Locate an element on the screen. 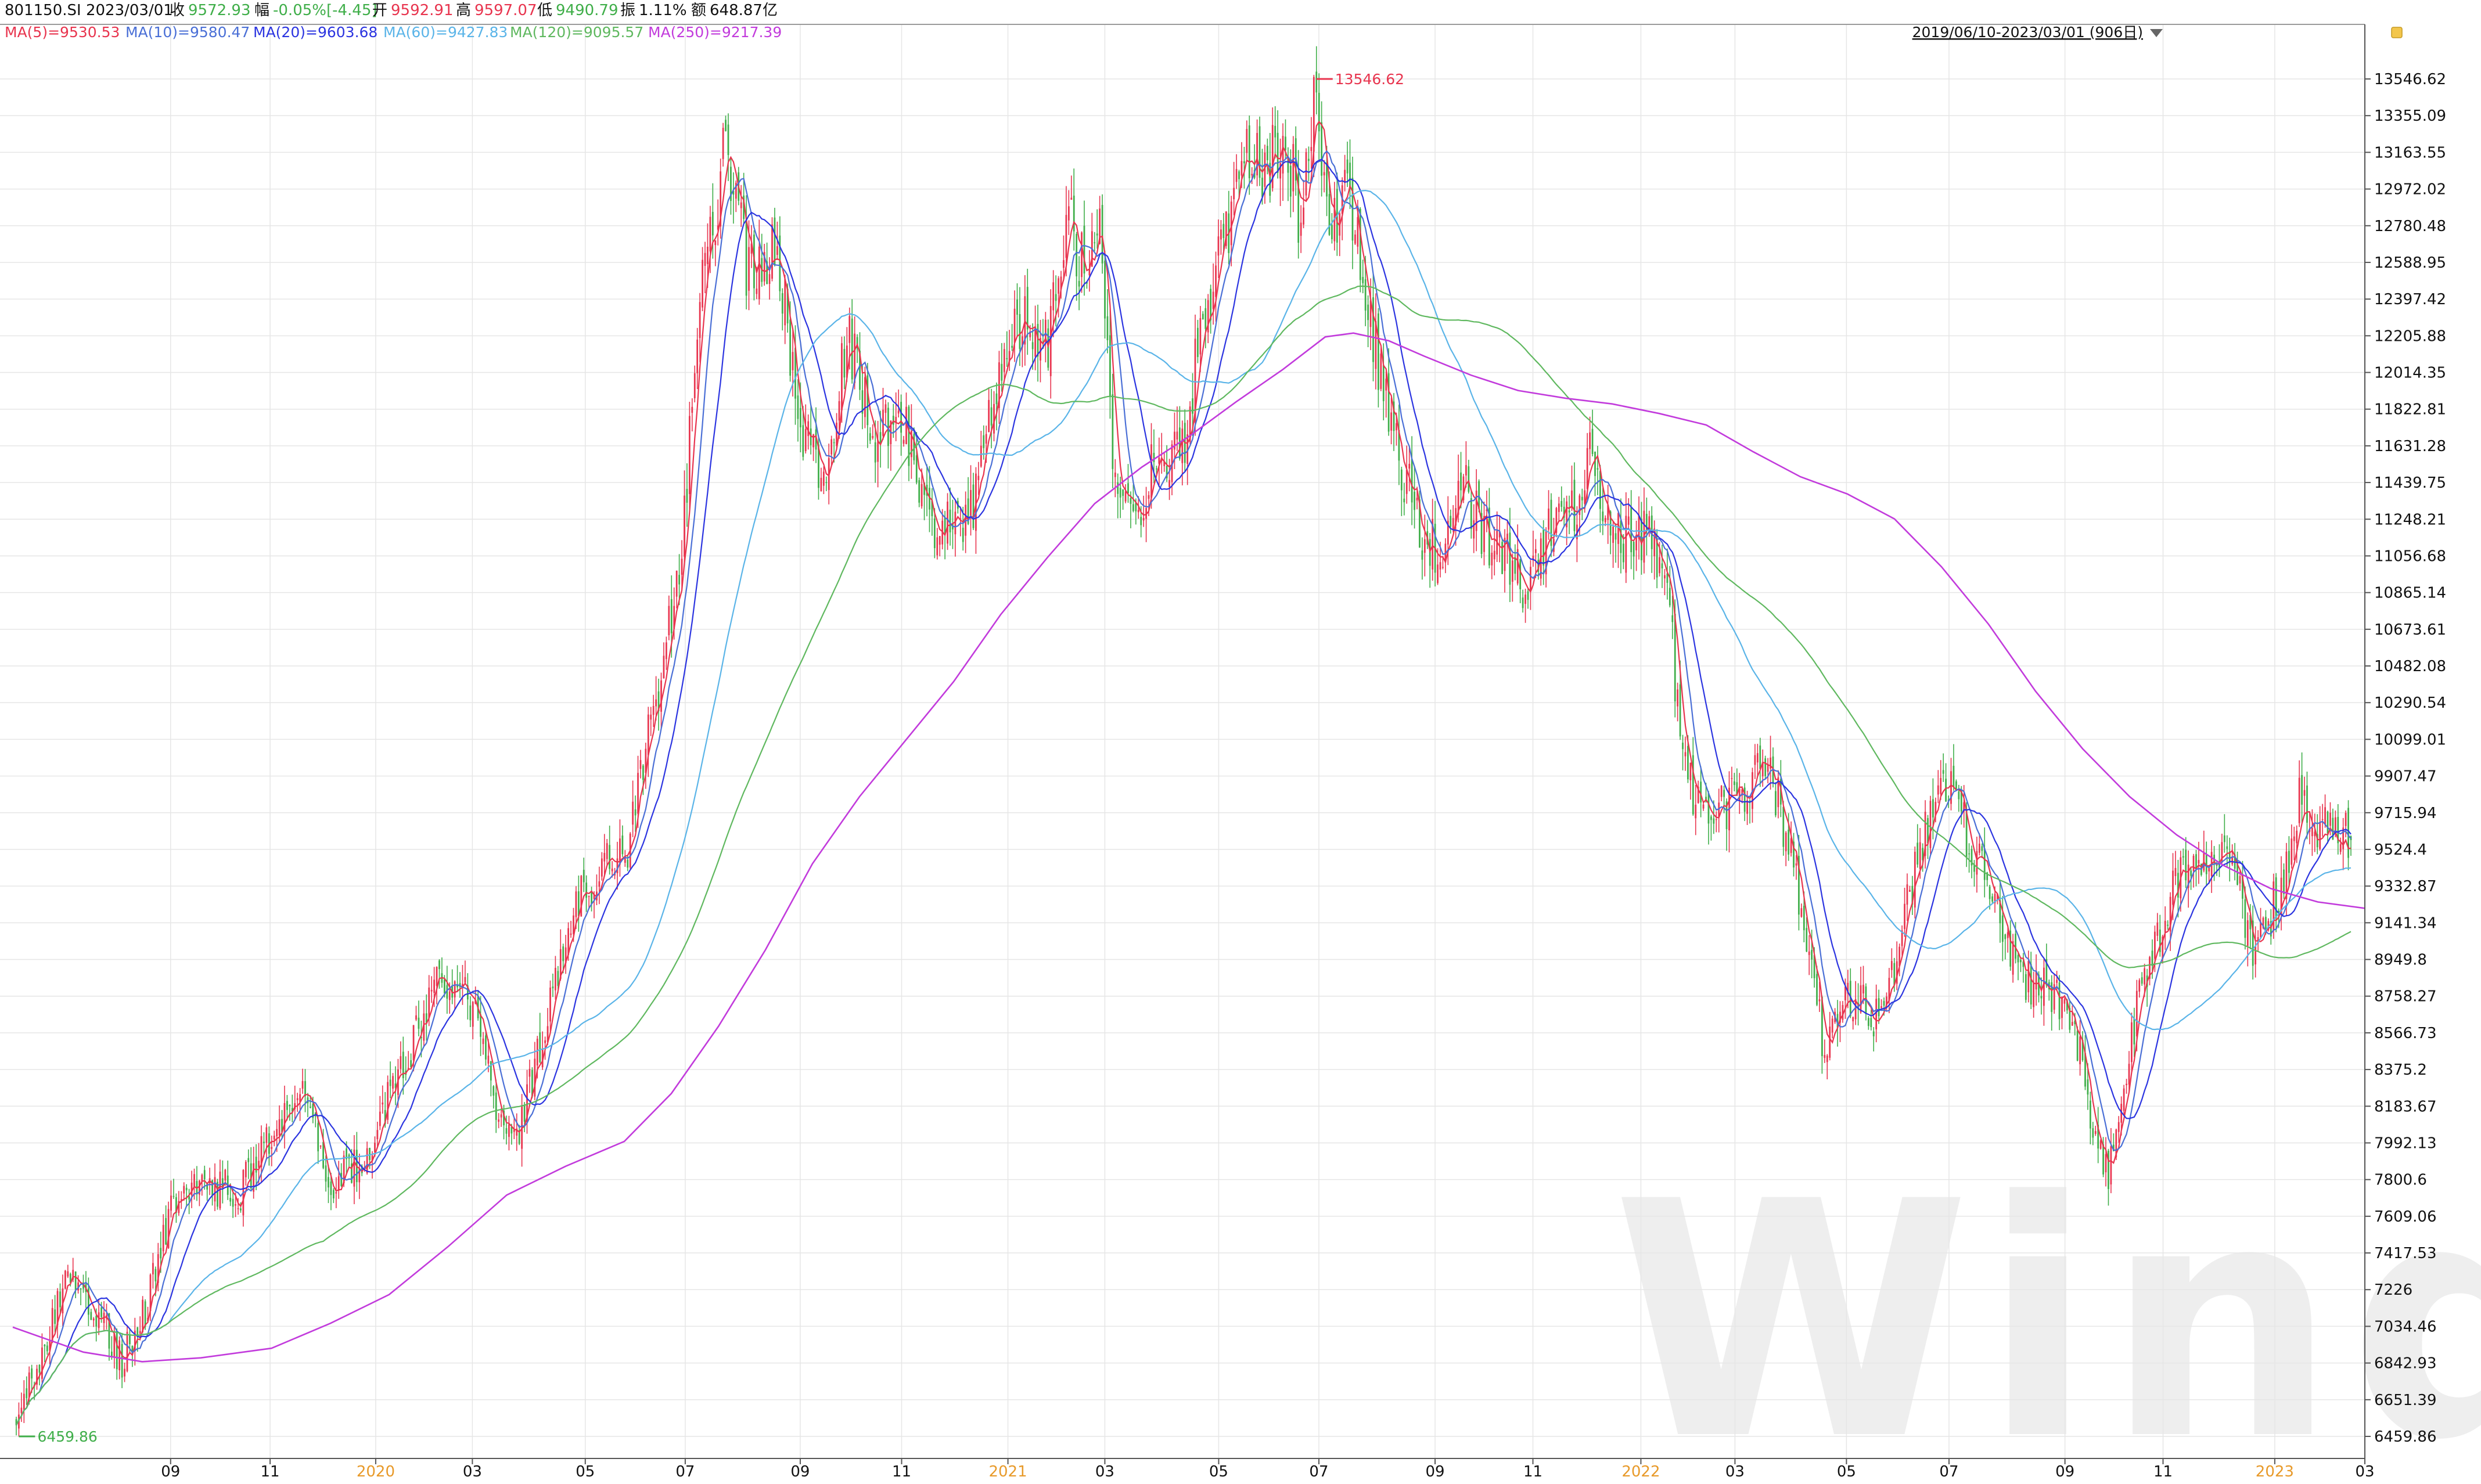 Image resolution: width=2481 pixels, height=1484 pixels. date-range-label: 2019/06/10-2023/03/01 (906日) is located at coordinates (2027, 33).